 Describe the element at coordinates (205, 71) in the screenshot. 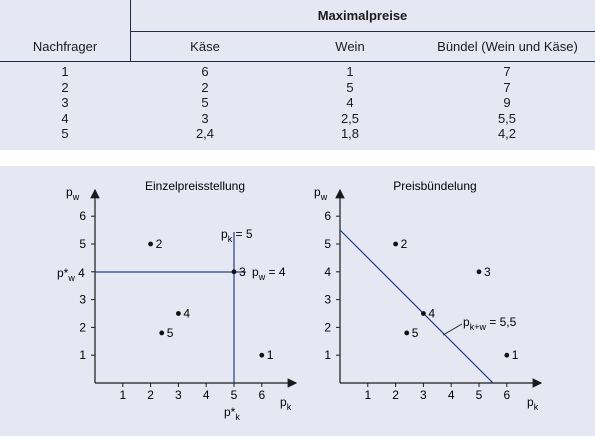

I see `table-cell-r1-c2: 6` at that location.